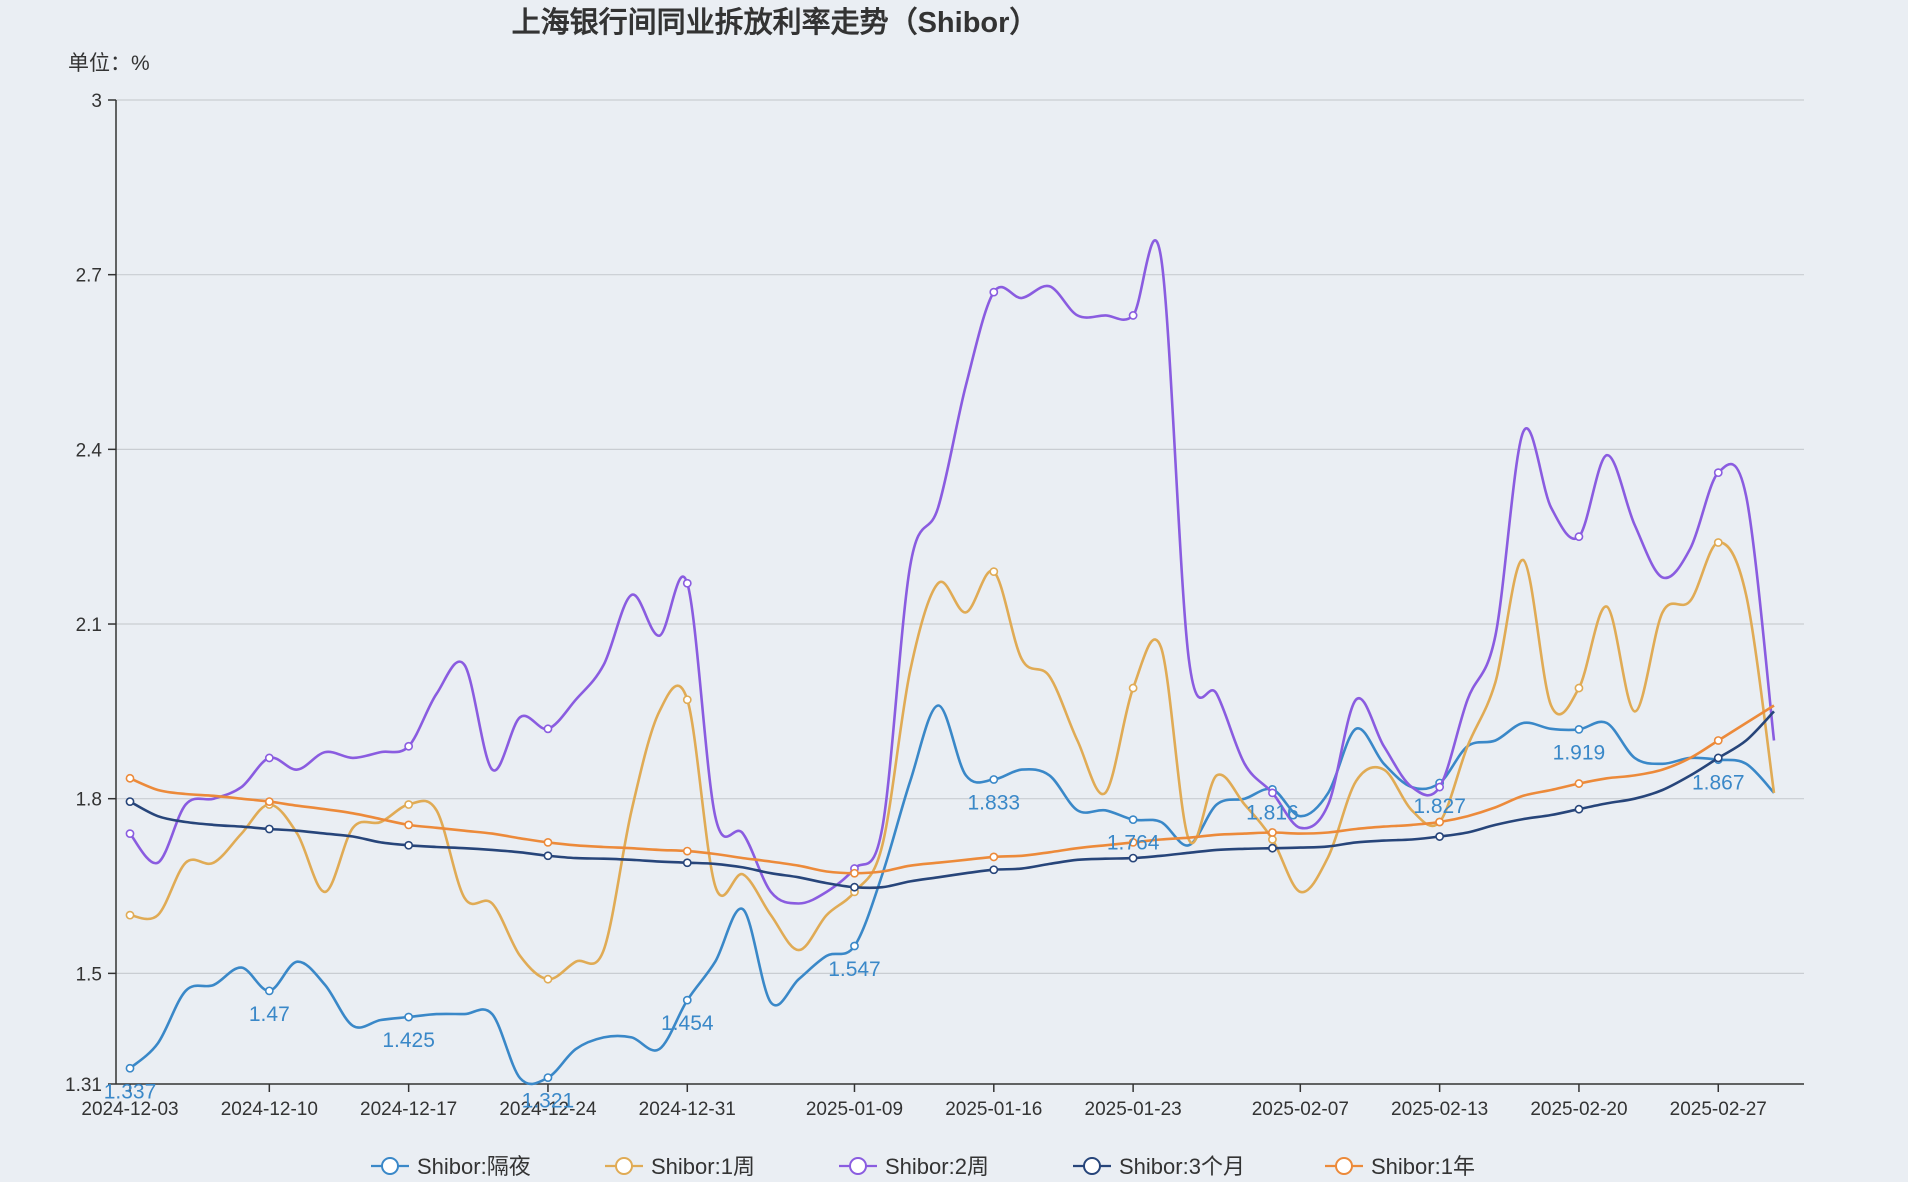 The image size is (1908, 1182). I want to click on legend-item-1: Shibor:隔夜, so click(451, 1166).